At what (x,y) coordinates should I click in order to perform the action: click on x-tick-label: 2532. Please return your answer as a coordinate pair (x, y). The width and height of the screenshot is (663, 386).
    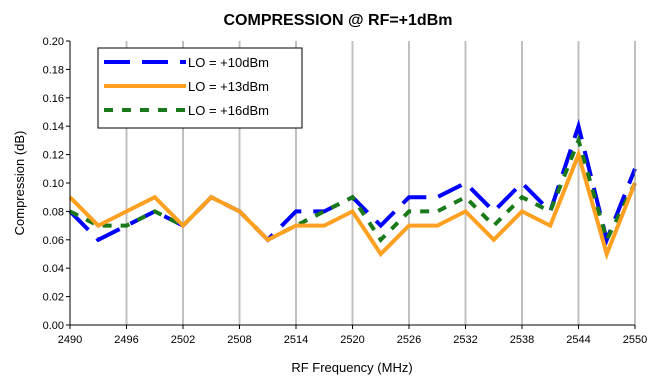
    Looking at the image, I should click on (465, 340).